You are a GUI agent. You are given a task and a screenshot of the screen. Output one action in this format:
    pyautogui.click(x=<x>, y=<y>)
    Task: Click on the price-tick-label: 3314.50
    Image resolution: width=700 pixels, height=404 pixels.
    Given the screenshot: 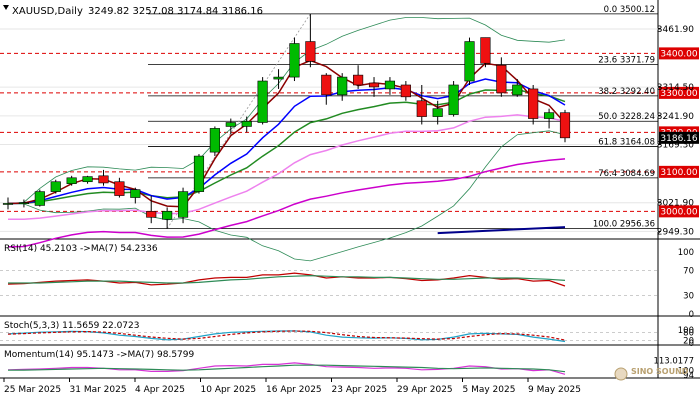 What is the action you would take?
    pyautogui.click(x=675, y=88)
    